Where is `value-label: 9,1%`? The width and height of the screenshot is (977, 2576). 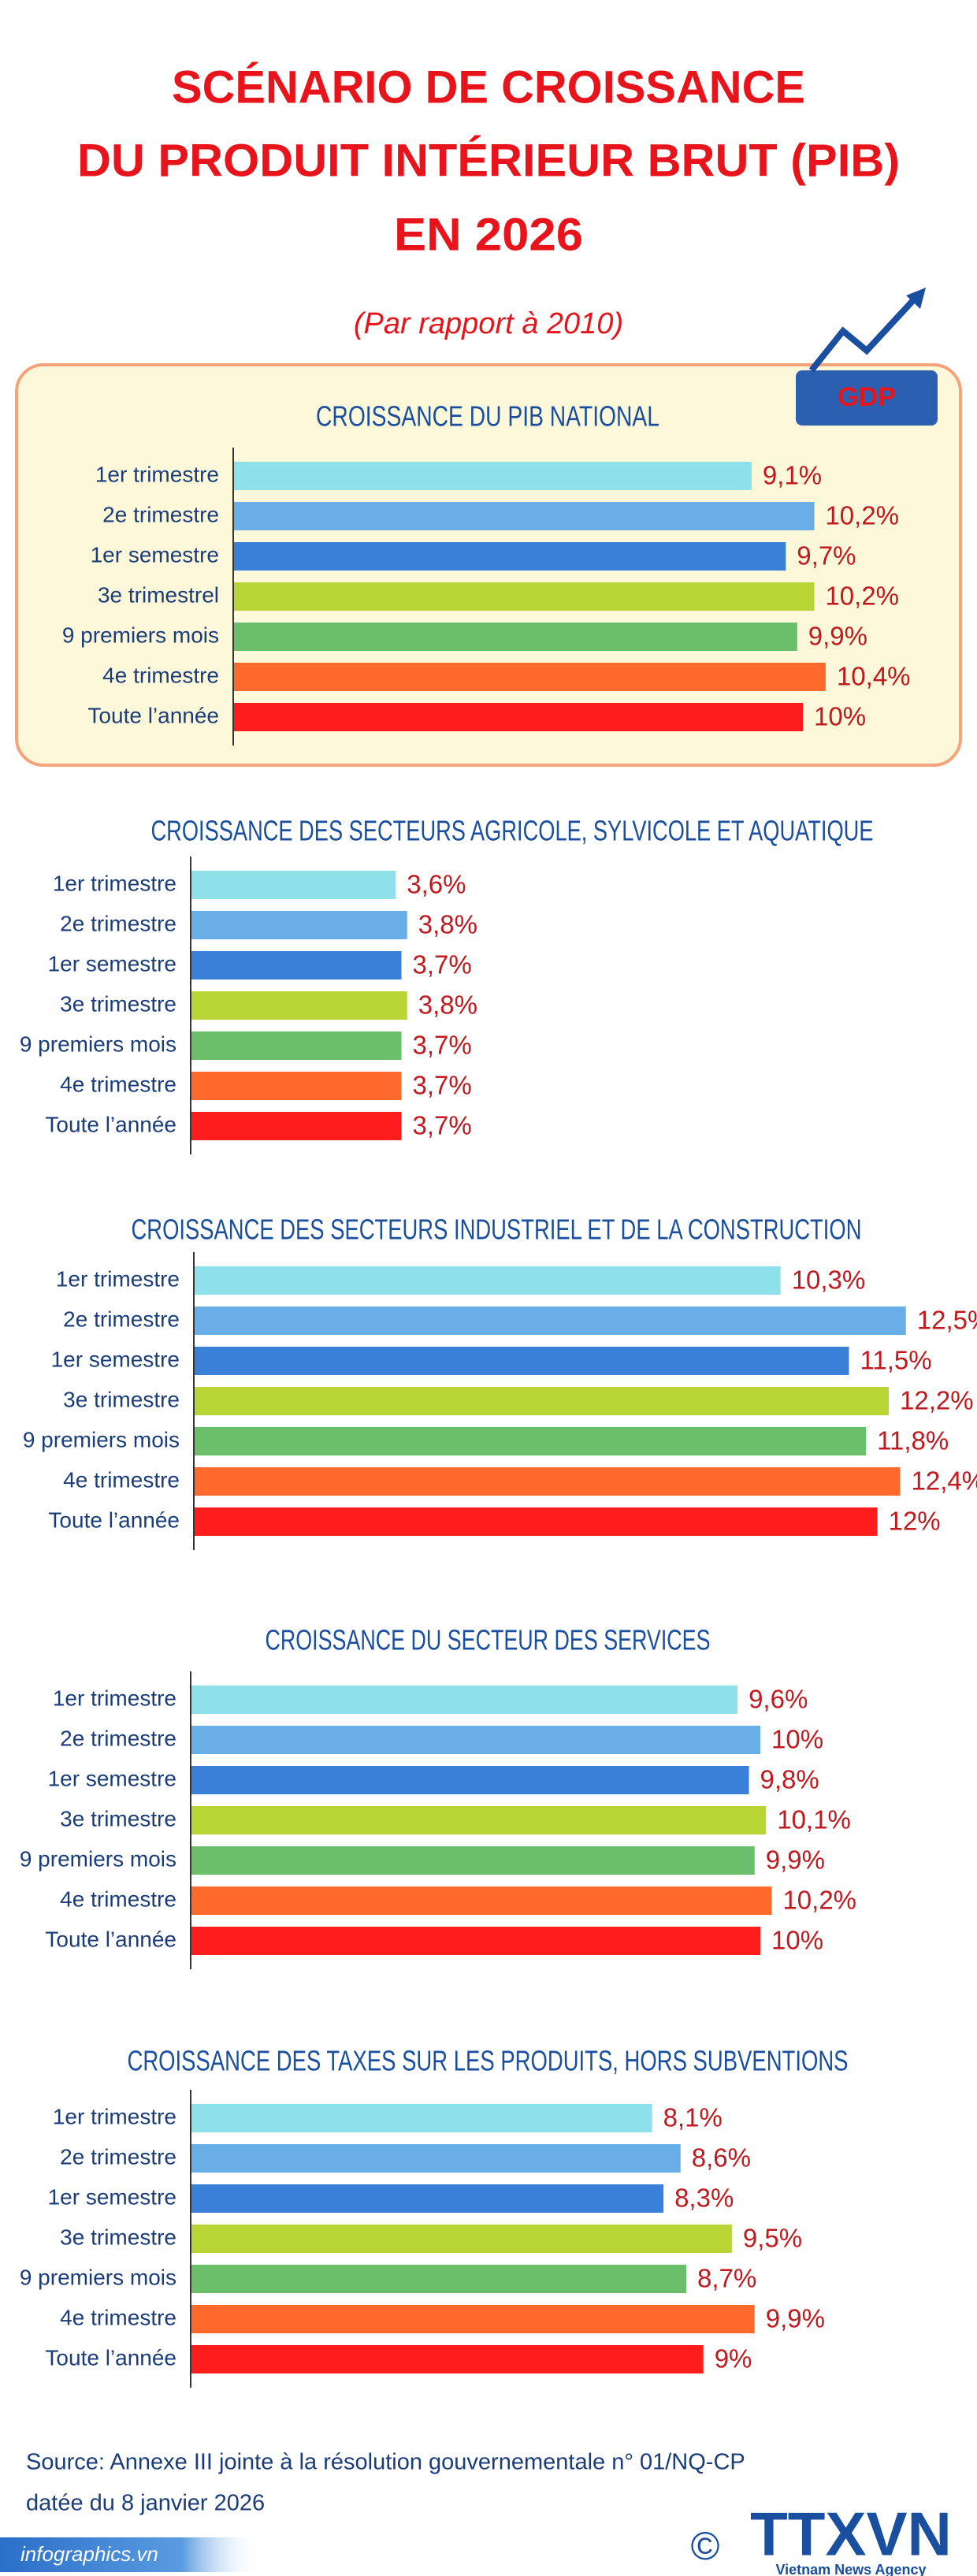
value-label: 9,1% is located at coordinates (792, 475).